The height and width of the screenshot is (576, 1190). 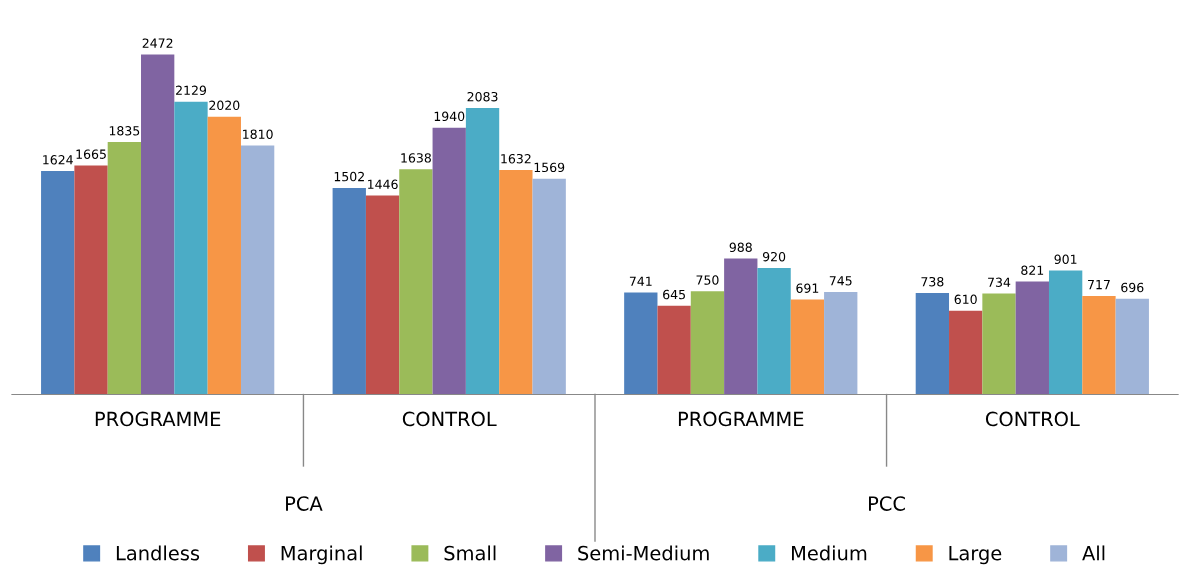 What do you see at coordinates (965, 299) in the screenshot?
I see `data-label: 610` at bounding box center [965, 299].